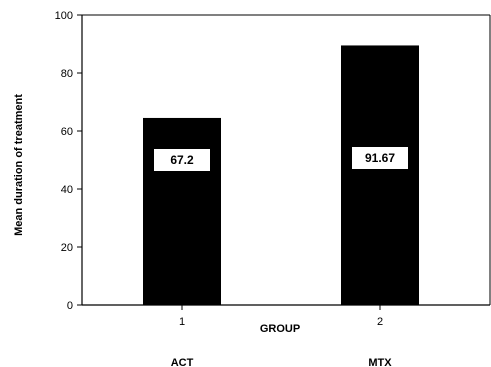  I want to click on data-label: 67.2, so click(182, 160).